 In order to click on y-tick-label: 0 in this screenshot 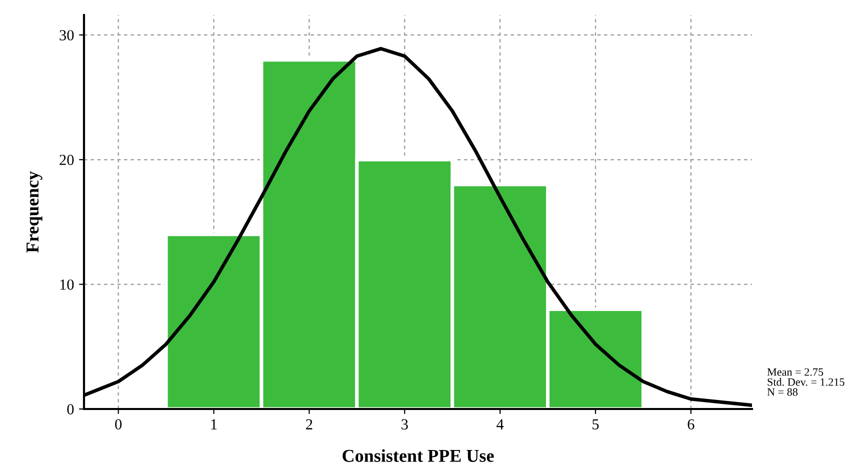, I will do `click(70, 409)`.